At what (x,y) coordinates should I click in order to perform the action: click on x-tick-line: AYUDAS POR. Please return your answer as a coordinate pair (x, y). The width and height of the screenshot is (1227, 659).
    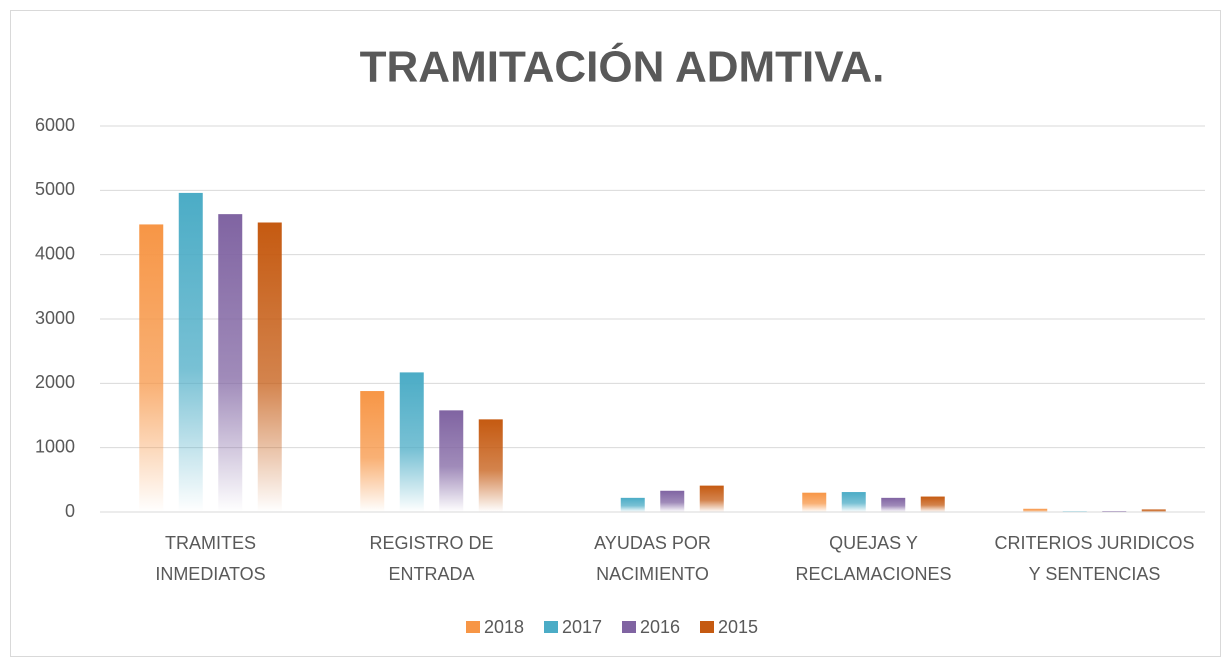
    Looking at the image, I should click on (652, 543).